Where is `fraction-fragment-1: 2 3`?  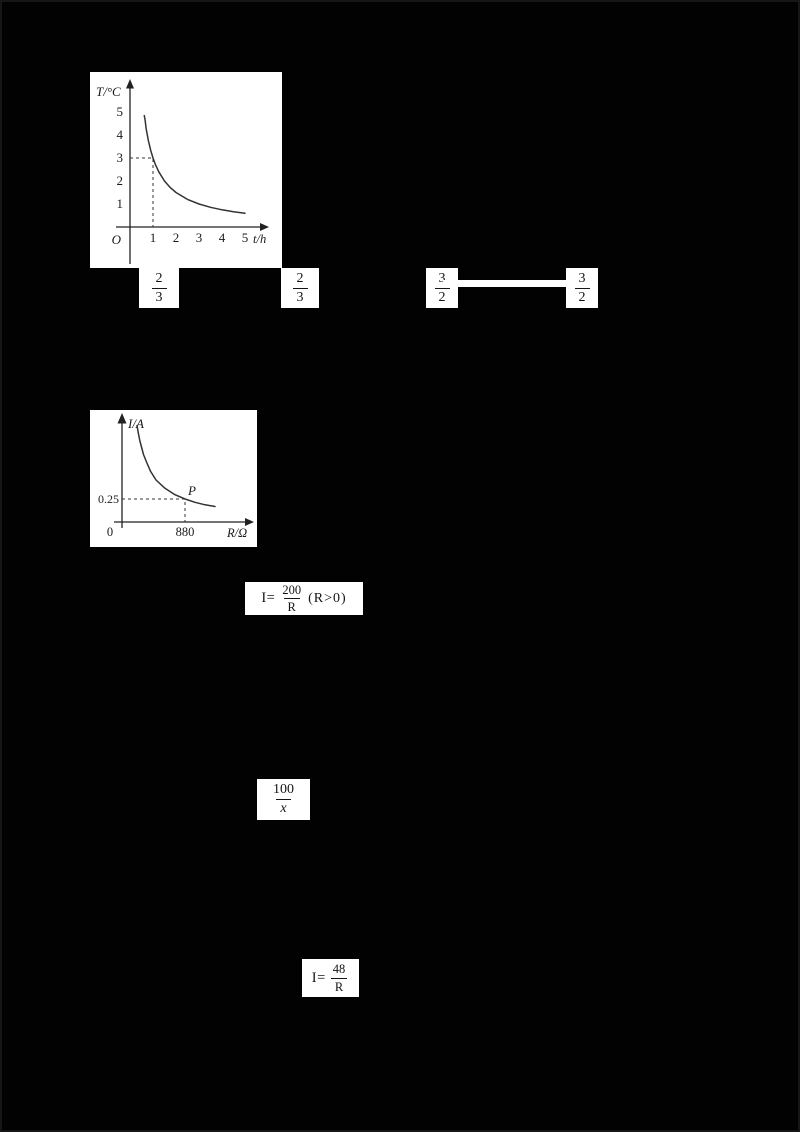 fraction-fragment-1: 2 3 is located at coordinates (159, 288).